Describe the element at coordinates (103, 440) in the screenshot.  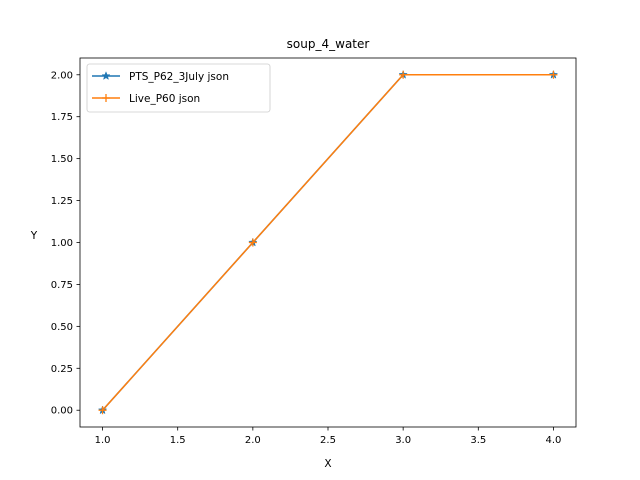
I see `x-tick-label: 1.0` at that location.